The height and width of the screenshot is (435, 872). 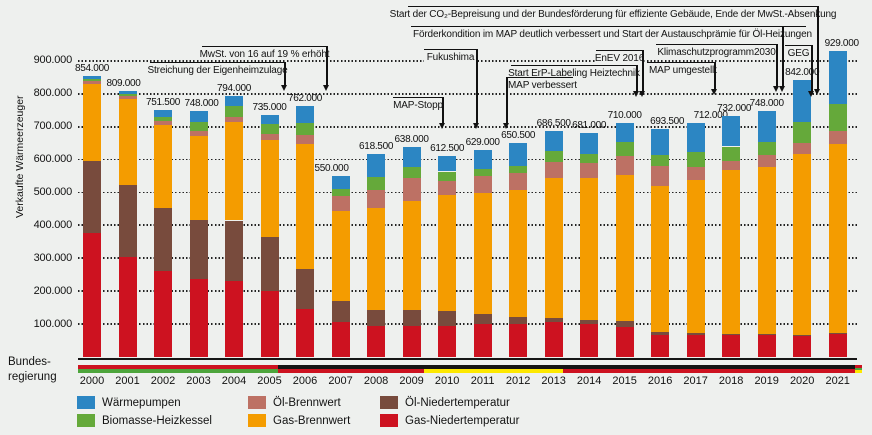 I want to click on bar-segment-2015, so click(x=624, y=166).